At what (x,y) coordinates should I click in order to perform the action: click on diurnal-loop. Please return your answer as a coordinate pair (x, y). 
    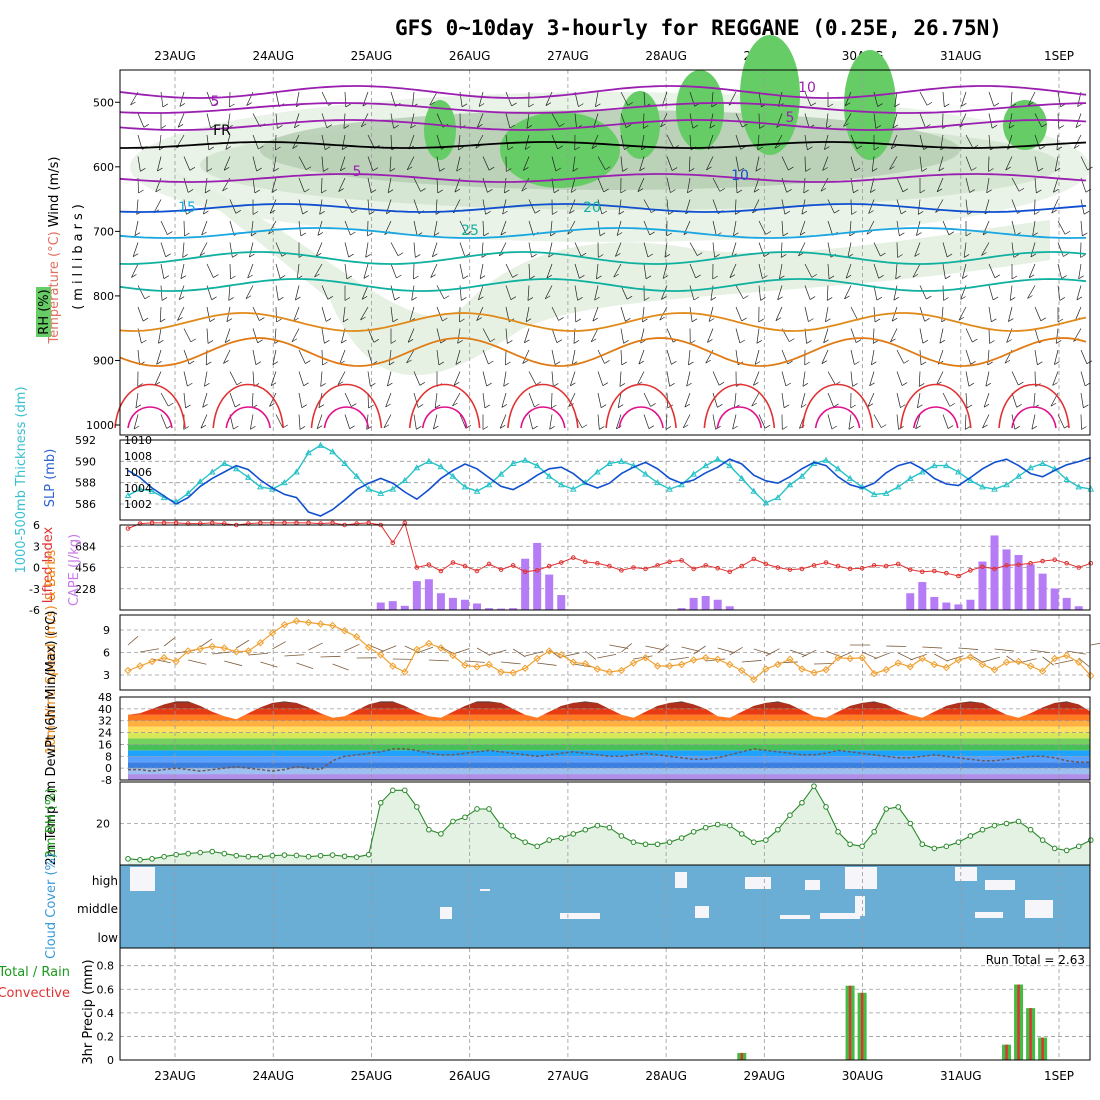
    Looking at the image, I should click on (150, 406).